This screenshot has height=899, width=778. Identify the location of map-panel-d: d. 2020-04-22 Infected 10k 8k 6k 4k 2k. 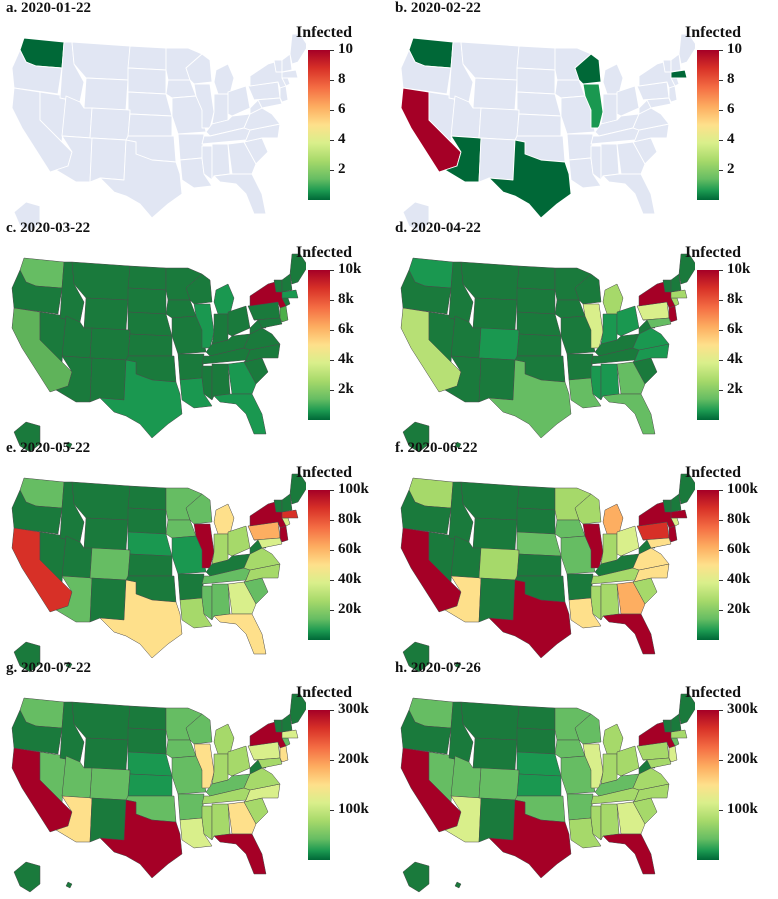
(583, 336).